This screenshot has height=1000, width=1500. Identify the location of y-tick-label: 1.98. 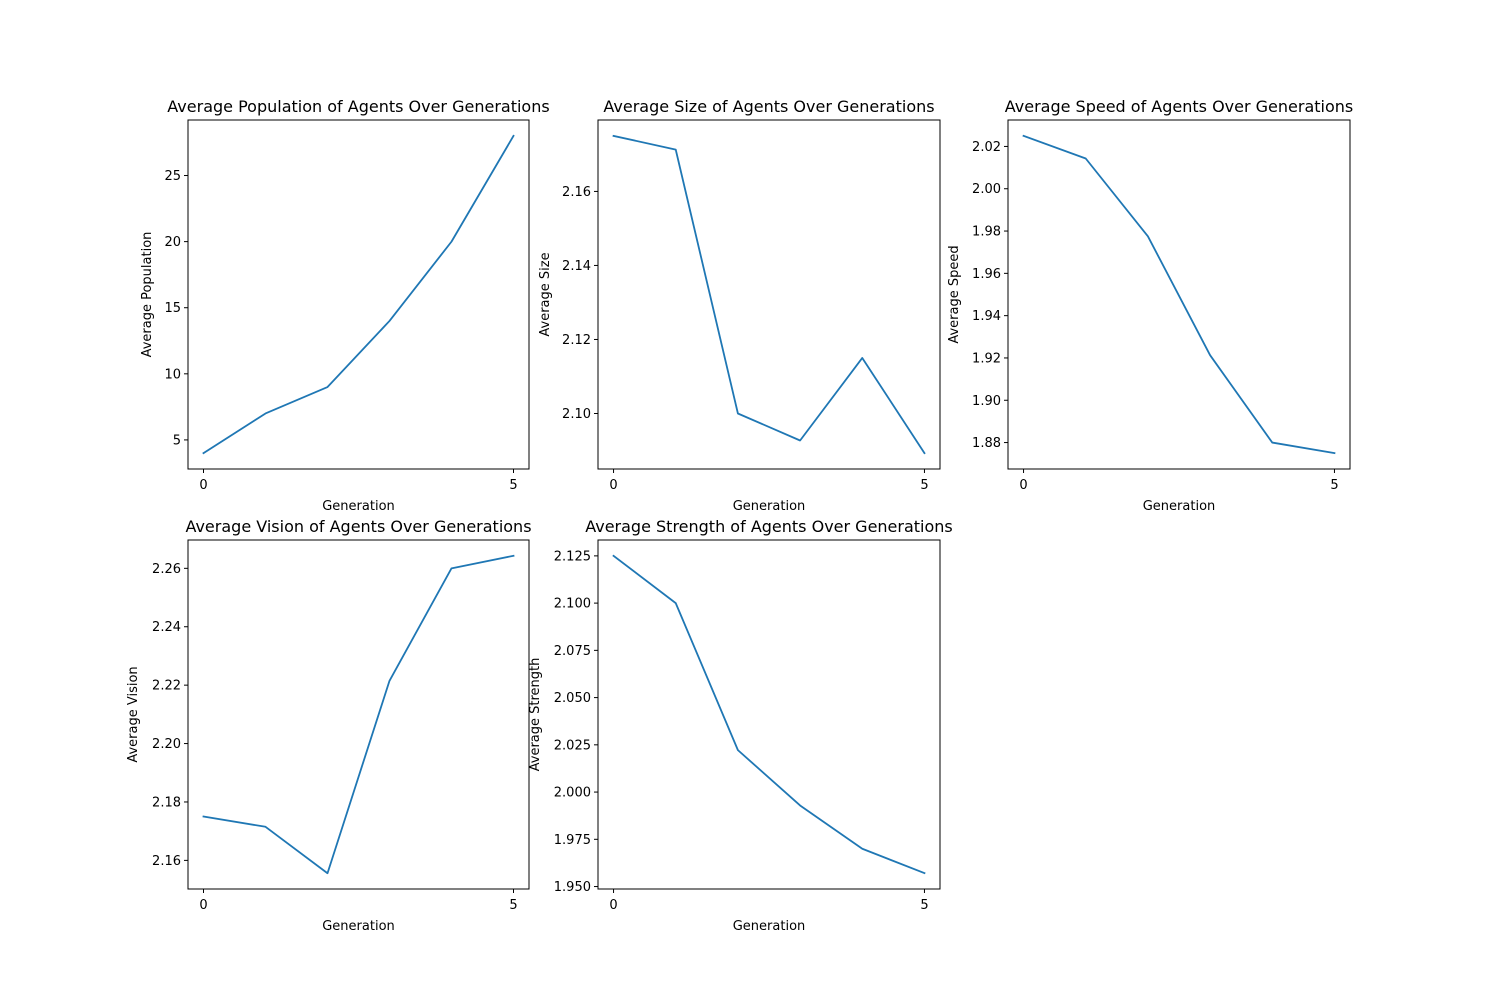
(986, 232).